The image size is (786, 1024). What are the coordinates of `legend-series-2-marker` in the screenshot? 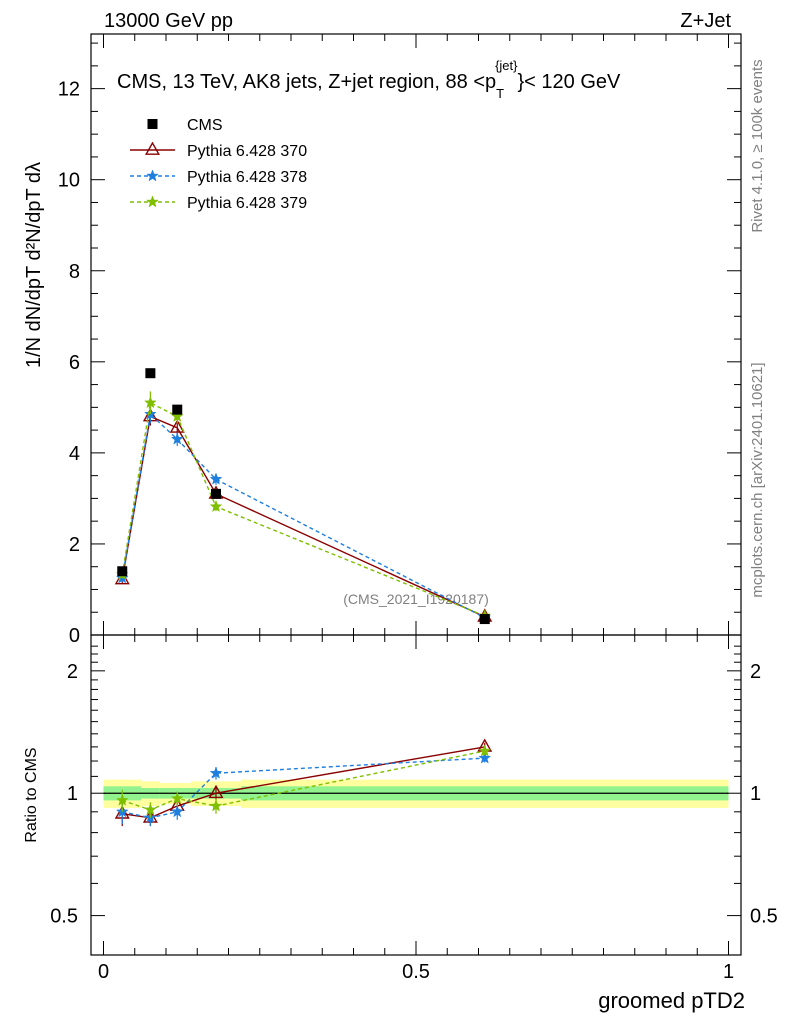 It's located at (152, 175).